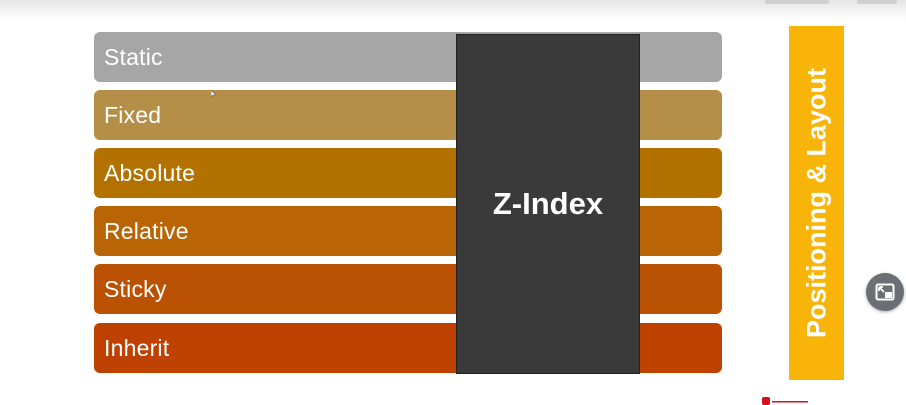 This screenshot has height=405, width=906. What do you see at coordinates (133, 56) in the screenshot?
I see `bar-label: Static` at bounding box center [133, 56].